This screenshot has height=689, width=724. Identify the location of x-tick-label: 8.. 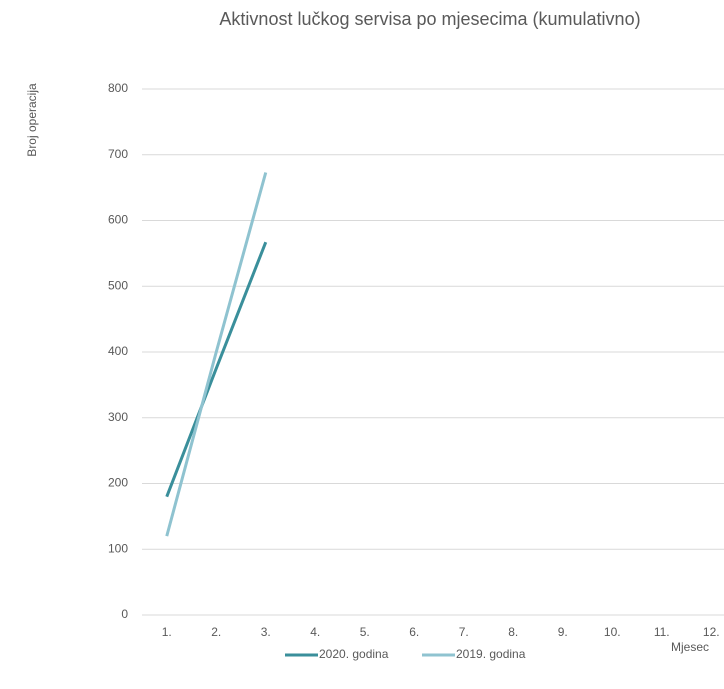
(513, 632).